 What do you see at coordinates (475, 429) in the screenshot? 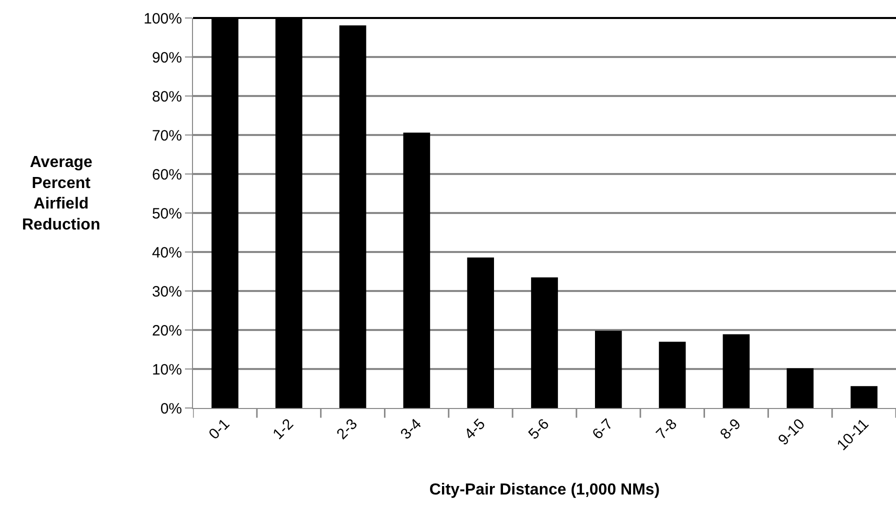
I see `x-tick-label: 4-5` at bounding box center [475, 429].